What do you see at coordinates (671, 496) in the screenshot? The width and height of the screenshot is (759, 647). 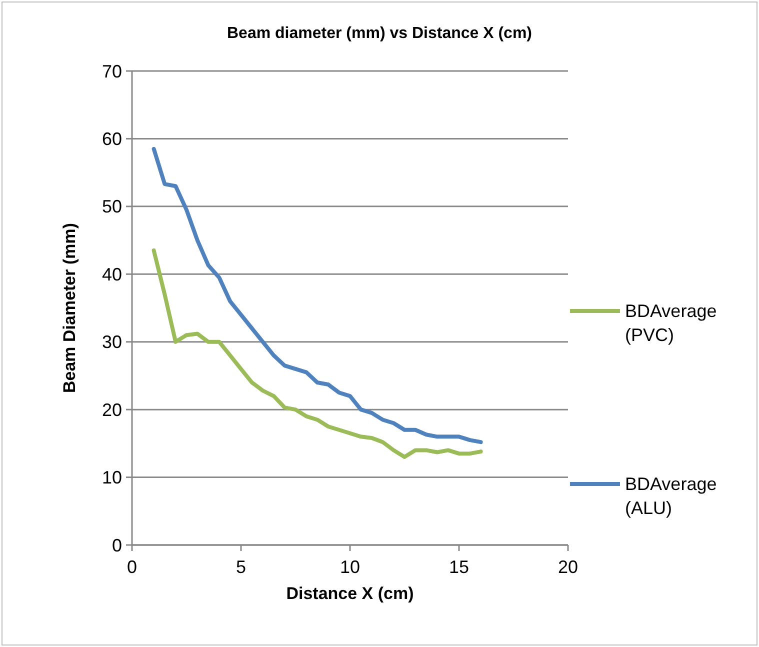 I see `legend-label: BDAverage (ALU)` at bounding box center [671, 496].